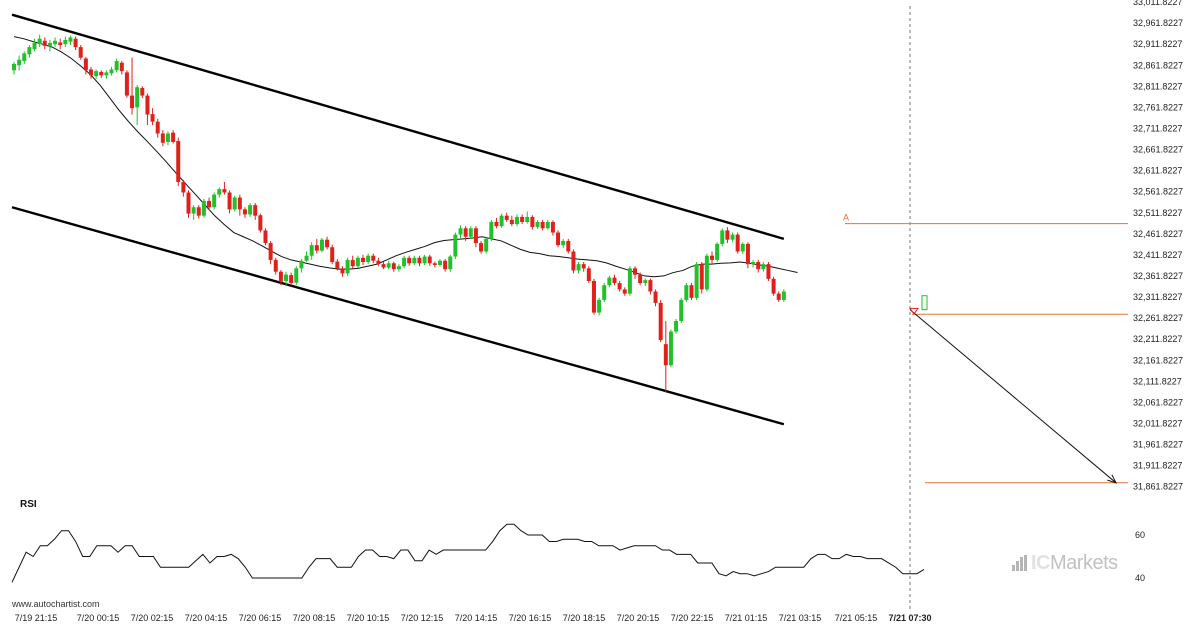  Describe the element at coordinates (1158, 107) in the screenshot. I see `price-tick-label: 32,761.8227` at that location.